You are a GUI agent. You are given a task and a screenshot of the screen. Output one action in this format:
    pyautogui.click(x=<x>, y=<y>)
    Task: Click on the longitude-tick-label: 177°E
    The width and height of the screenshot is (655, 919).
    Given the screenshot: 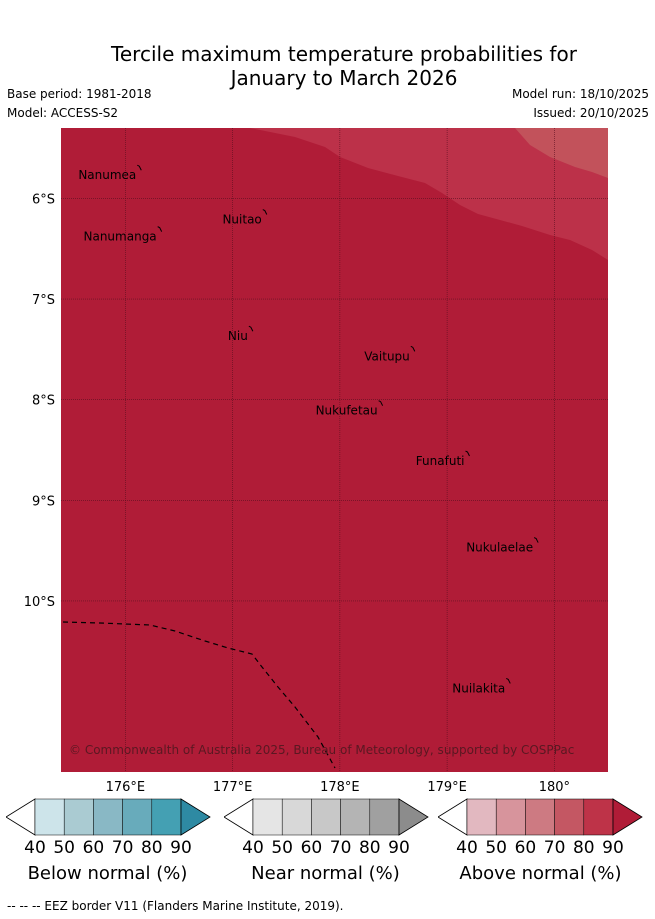 What is the action you would take?
    pyautogui.click(x=233, y=787)
    